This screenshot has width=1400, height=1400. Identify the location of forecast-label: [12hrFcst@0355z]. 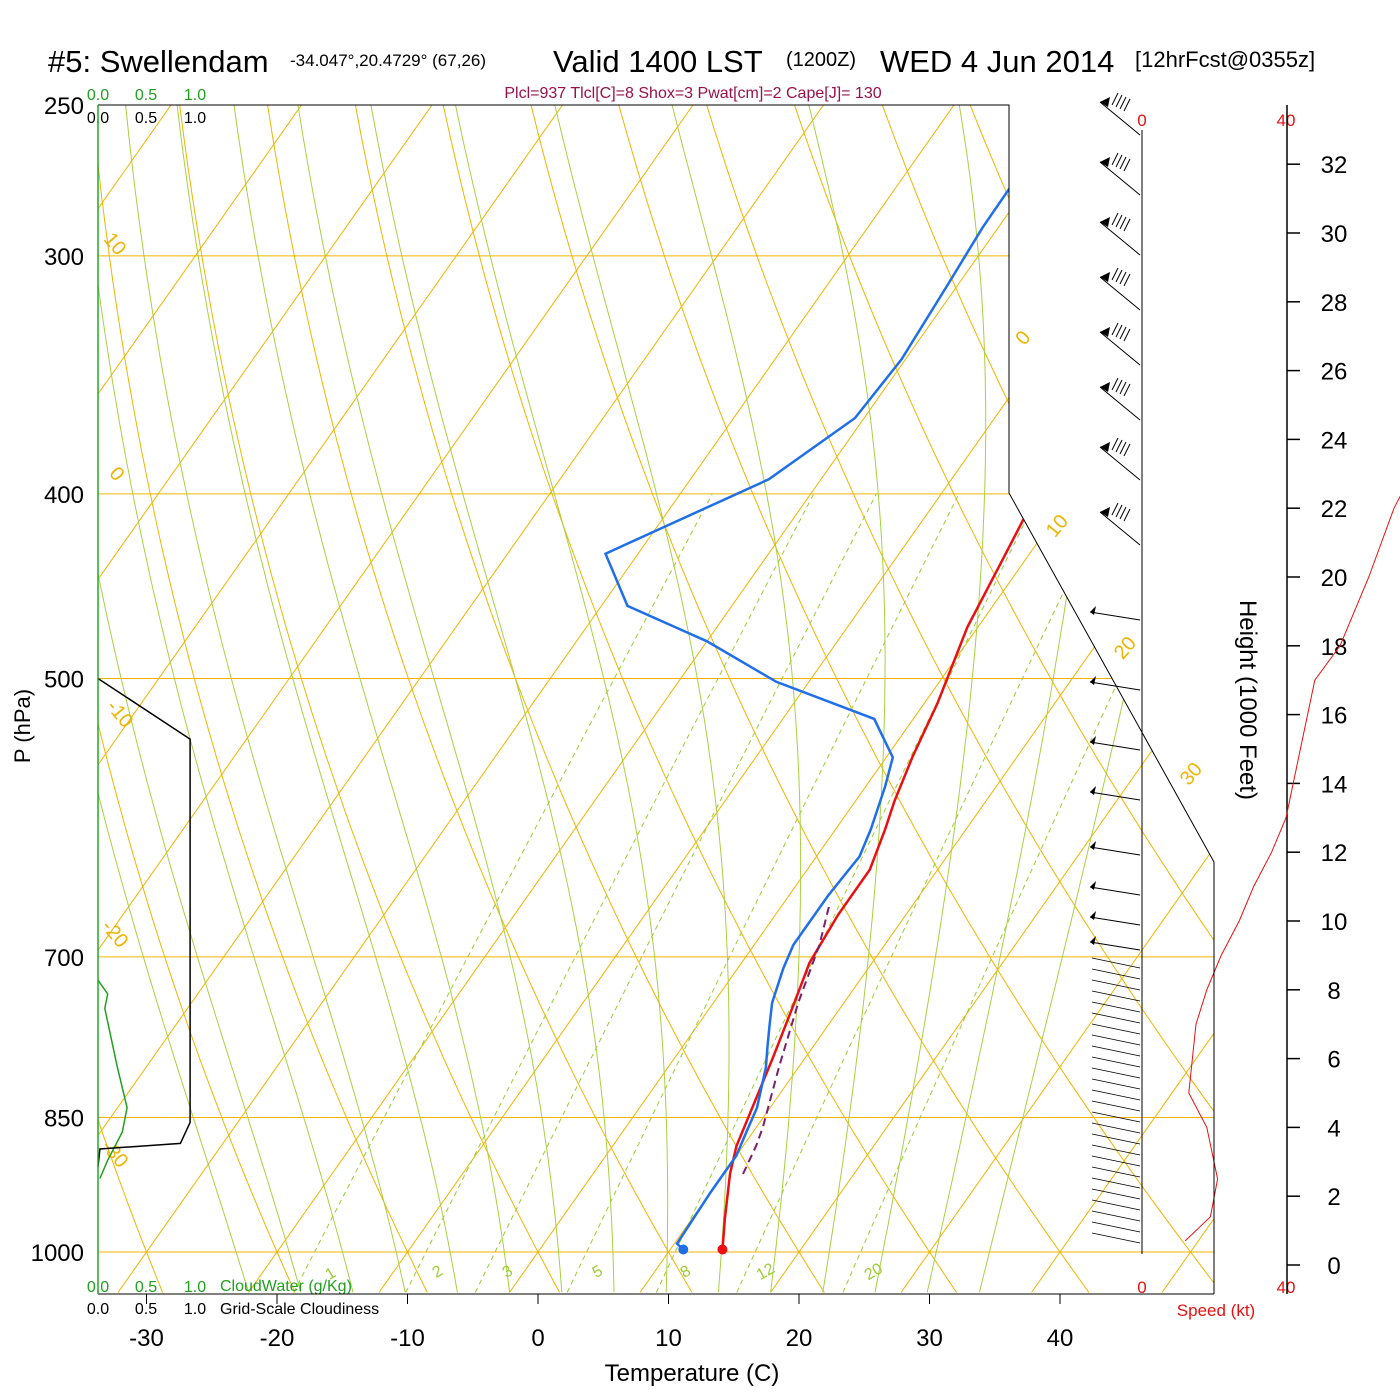
(1225, 59).